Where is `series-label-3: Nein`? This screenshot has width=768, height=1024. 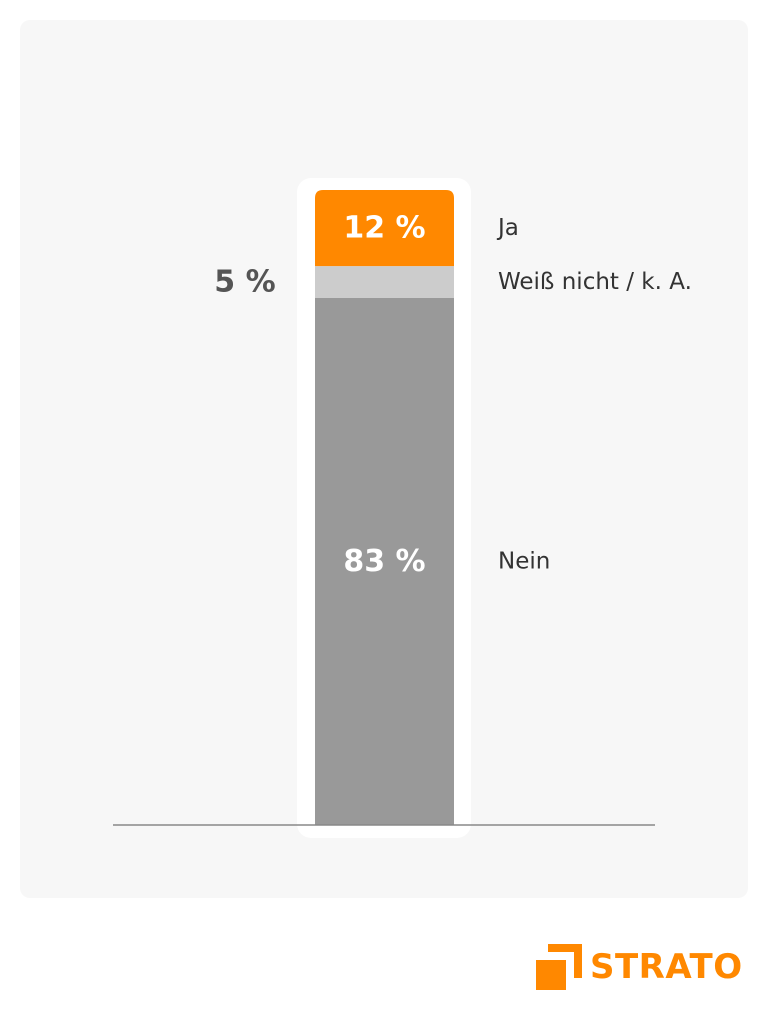 series-label-3: Nein is located at coordinates (524, 561).